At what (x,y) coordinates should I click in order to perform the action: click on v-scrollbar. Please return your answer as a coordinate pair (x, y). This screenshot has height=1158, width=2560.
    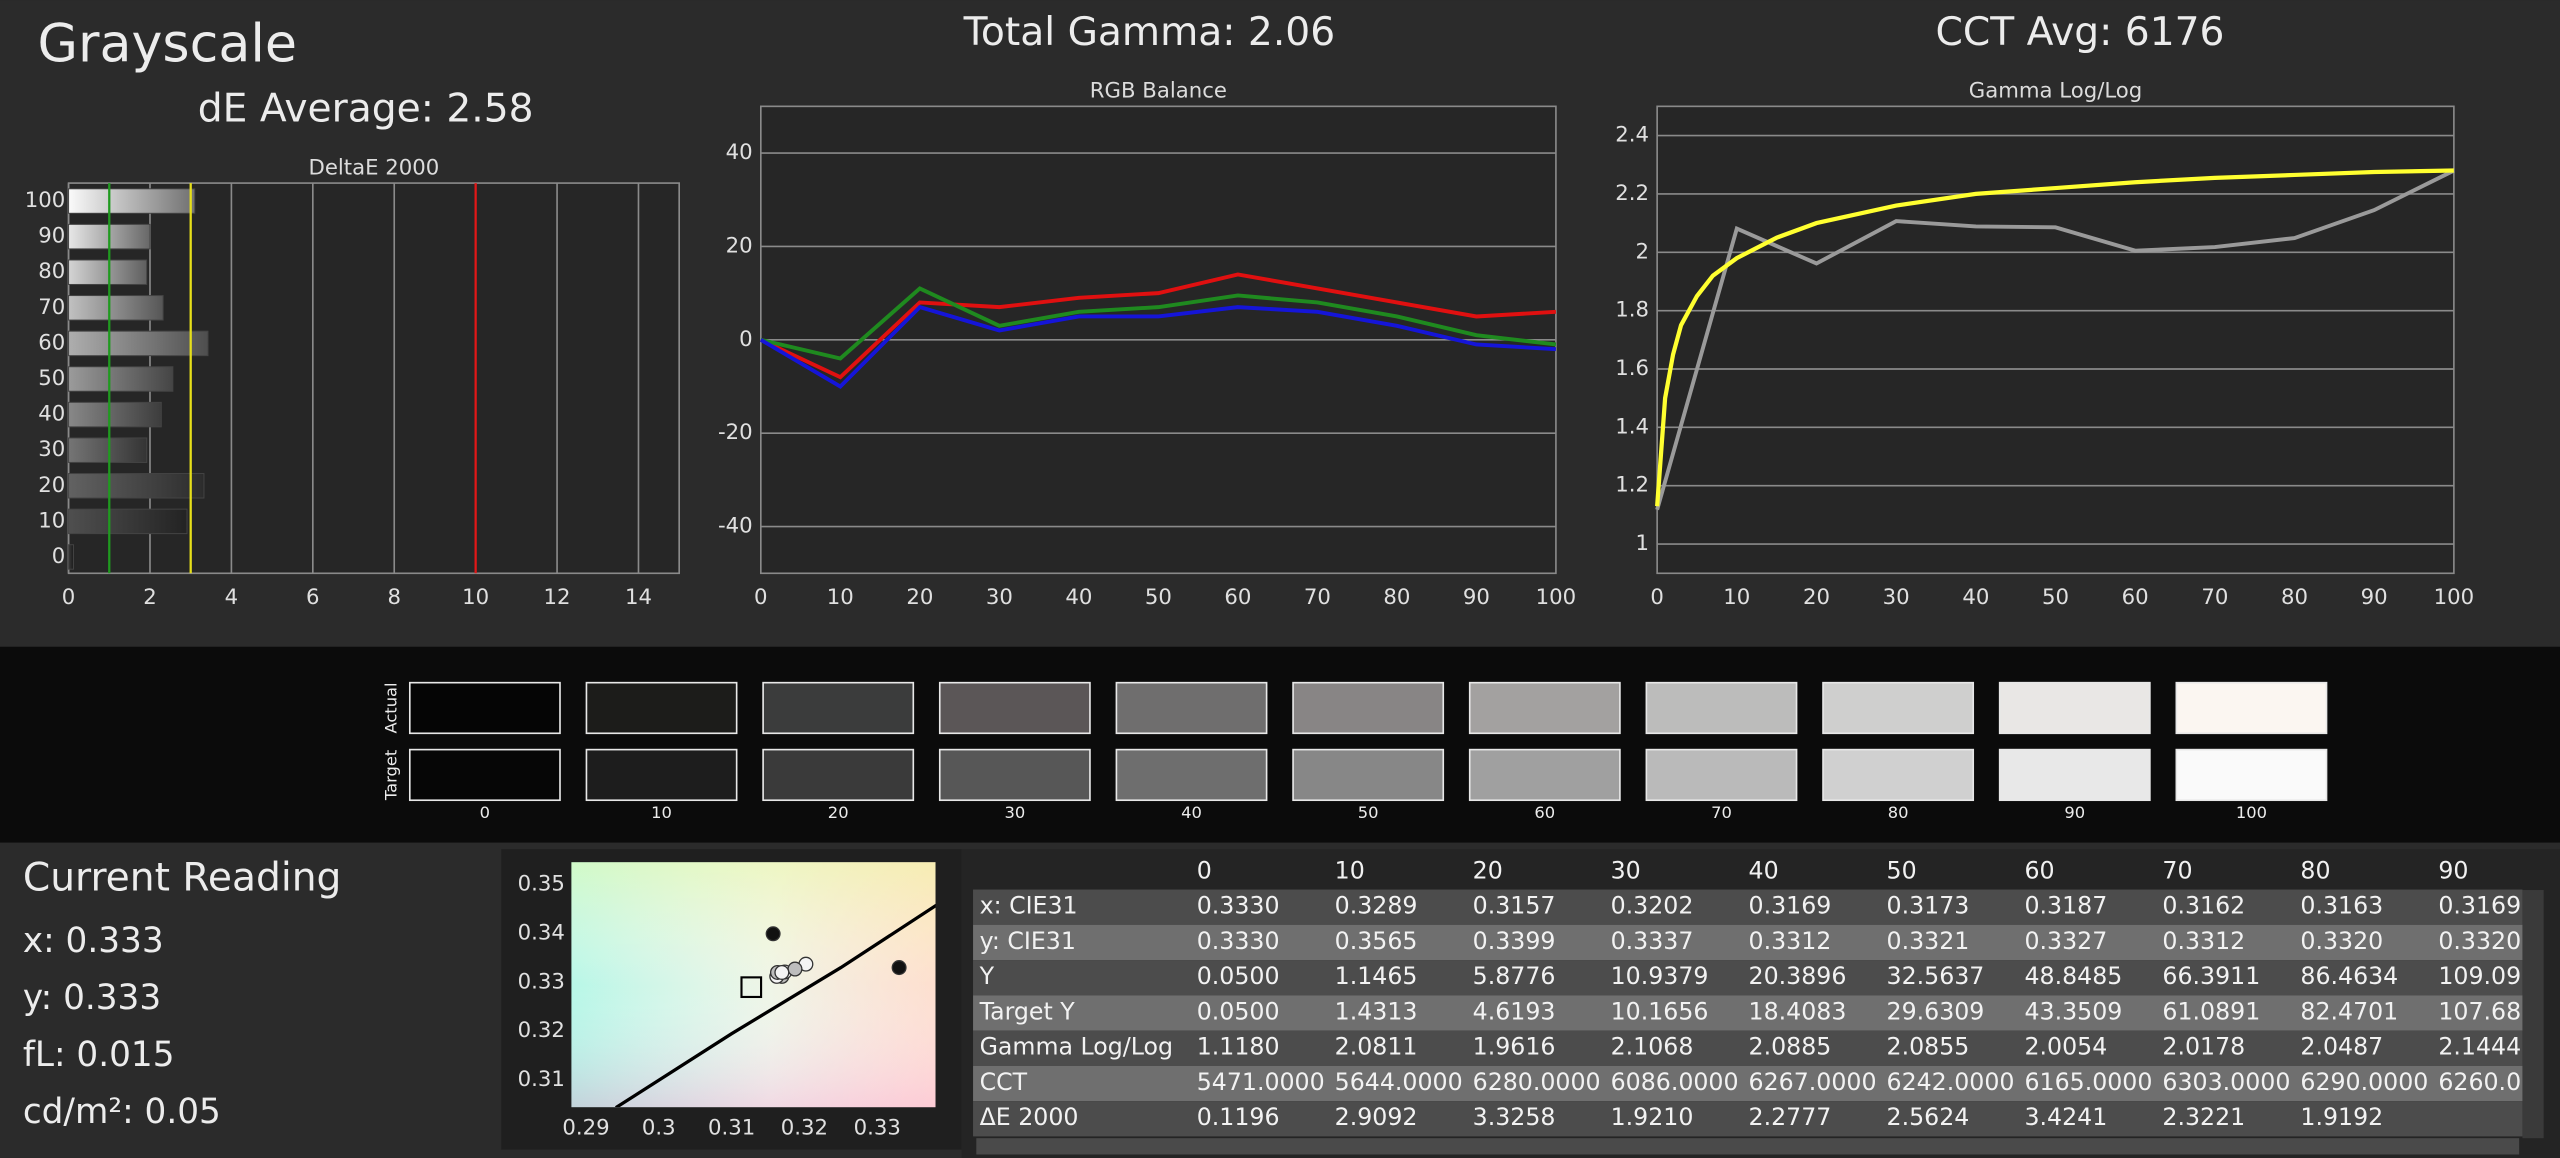
    Looking at the image, I should click on (2533, 1014).